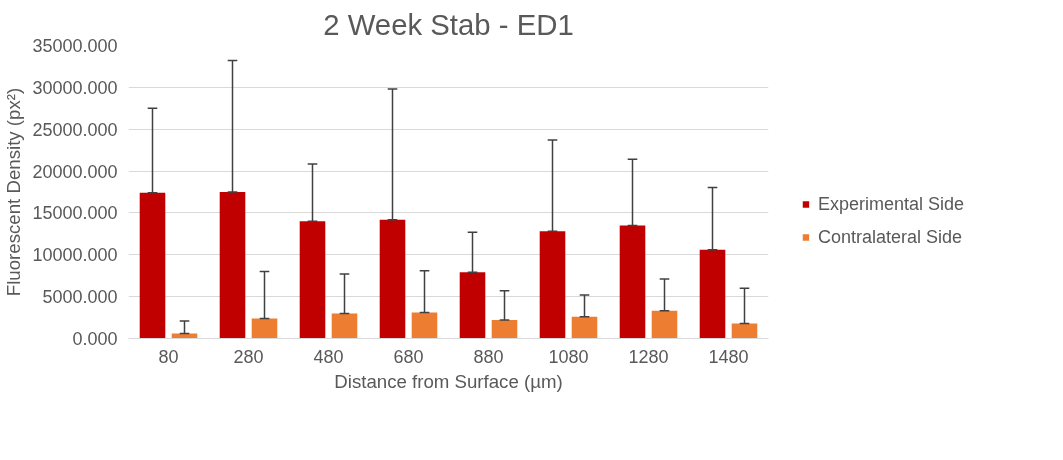 This screenshot has height=460, width=1063. What do you see at coordinates (75, 213) in the screenshot?
I see `y-tick-label: 15000.000` at bounding box center [75, 213].